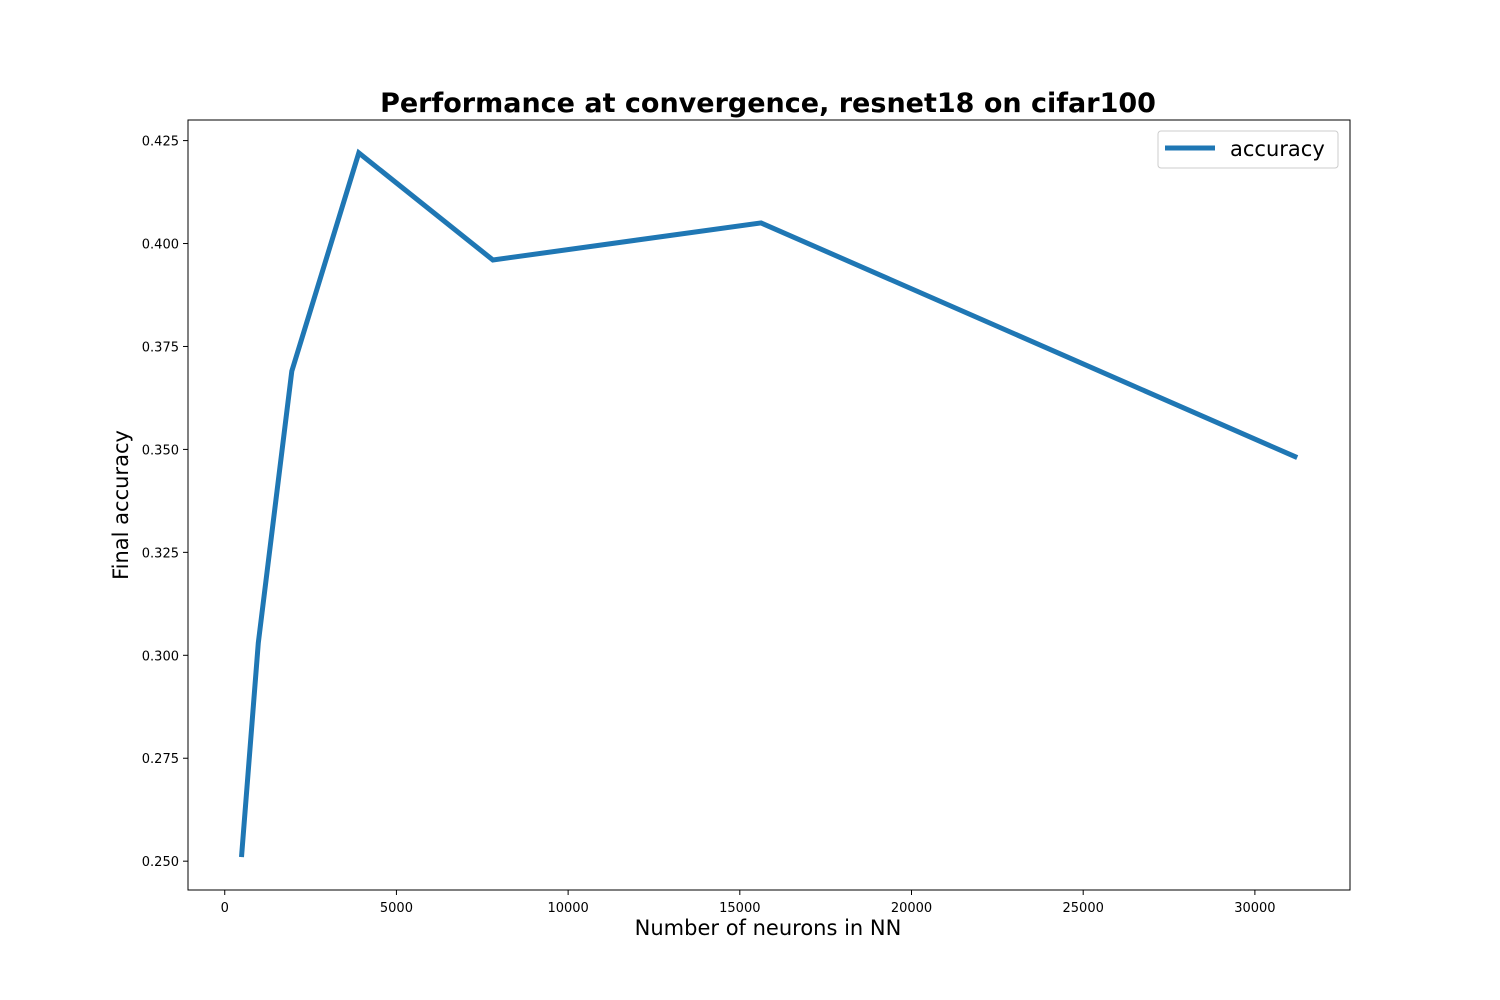 The image size is (1500, 1000). I want to click on legend-box, so click(1248, 149).